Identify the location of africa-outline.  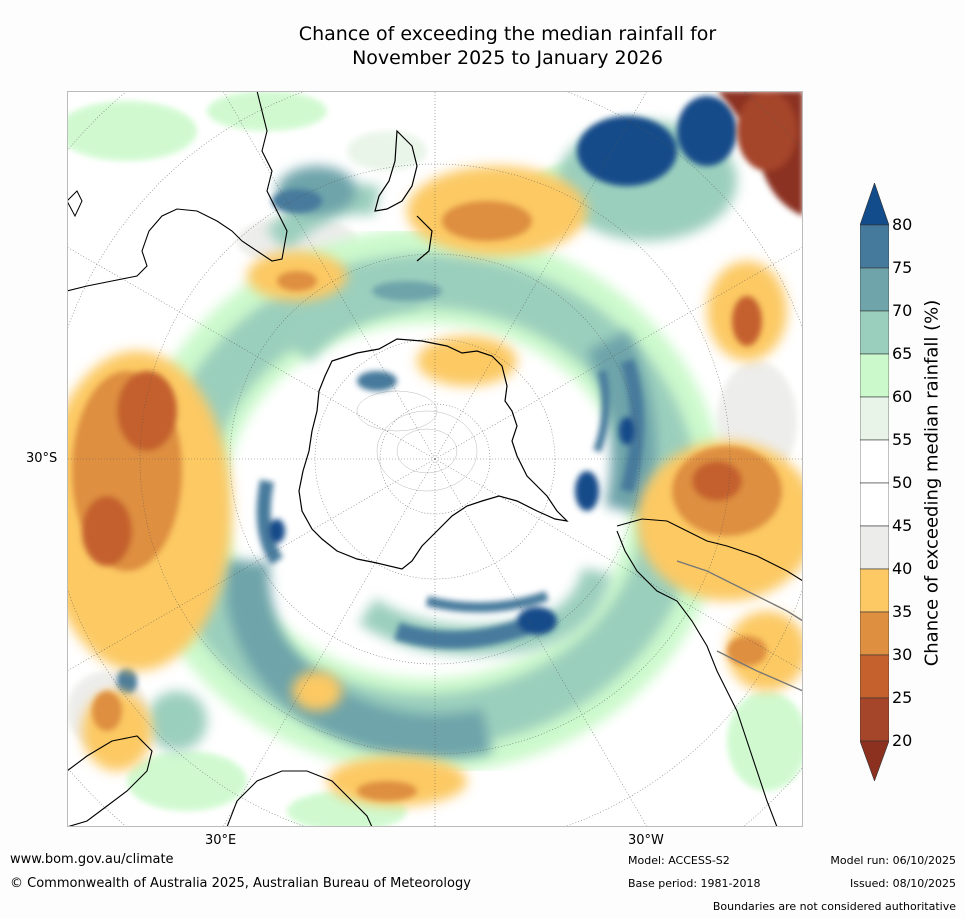
(220, 781).